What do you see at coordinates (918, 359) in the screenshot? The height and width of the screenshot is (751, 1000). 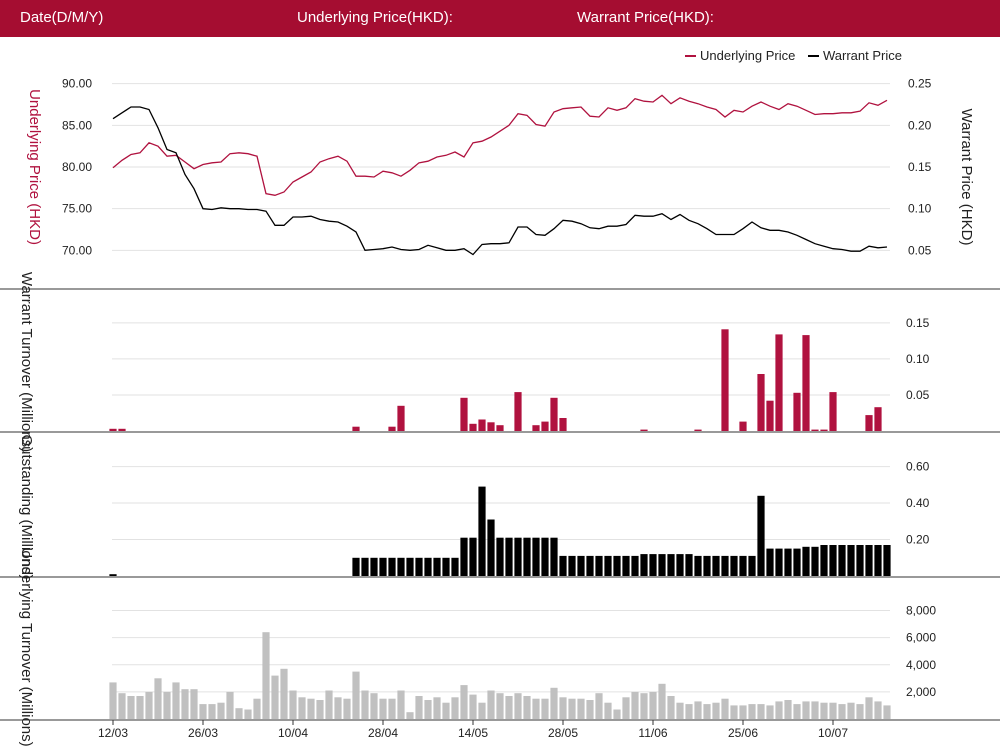 I see `bar-y-tick: 0.10` at bounding box center [918, 359].